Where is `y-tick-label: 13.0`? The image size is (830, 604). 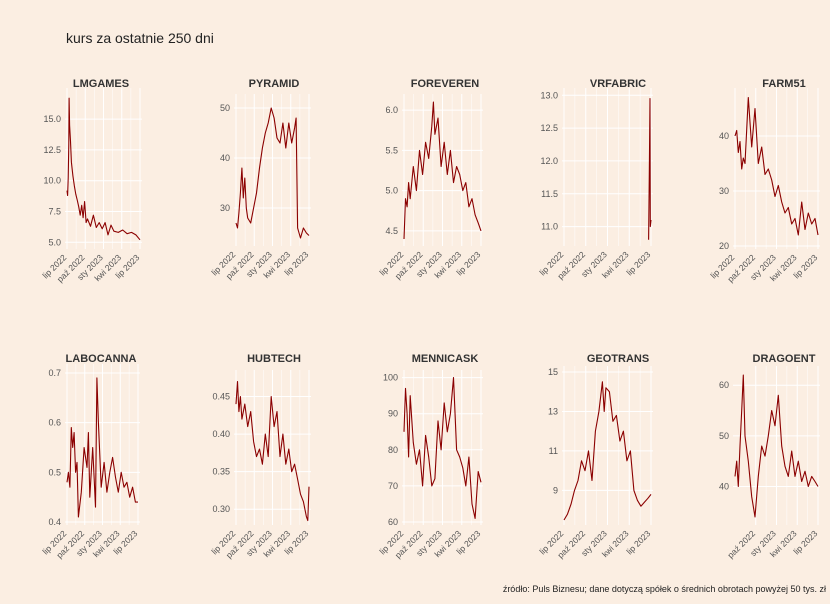
y-tick-label: 13.0 is located at coordinates (549, 95).